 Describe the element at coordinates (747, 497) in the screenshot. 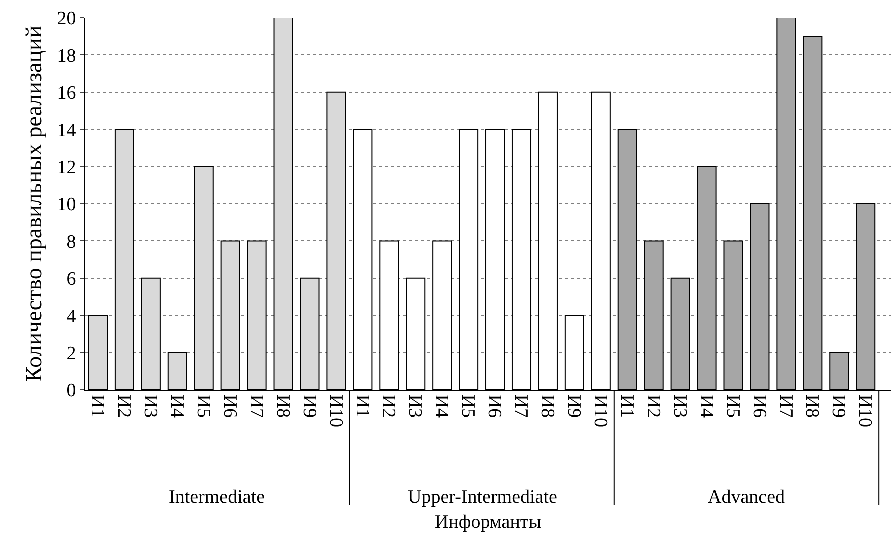

I see `text: Advanced` at that location.